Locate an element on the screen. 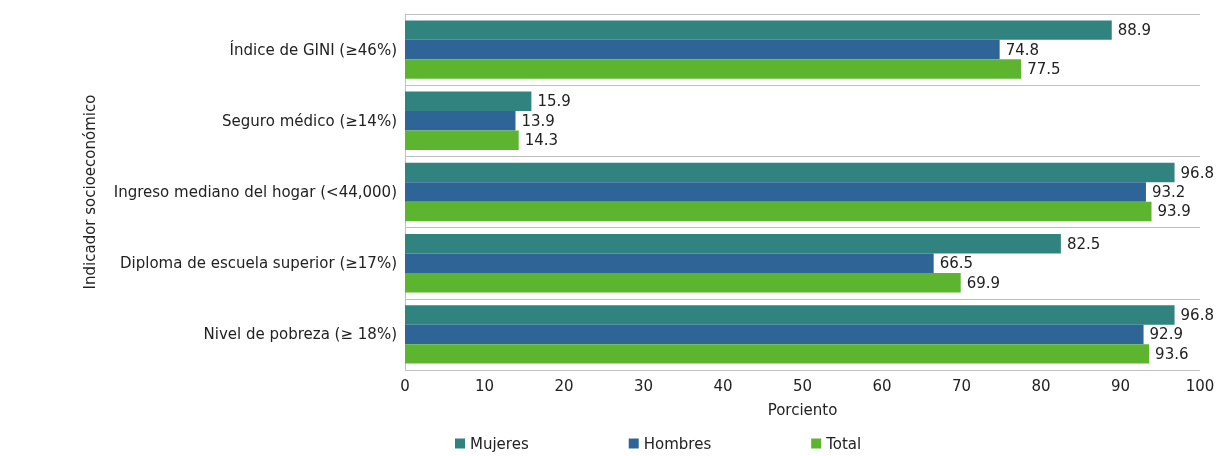  x-tick-label: 50 is located at coordinates (802, 385).